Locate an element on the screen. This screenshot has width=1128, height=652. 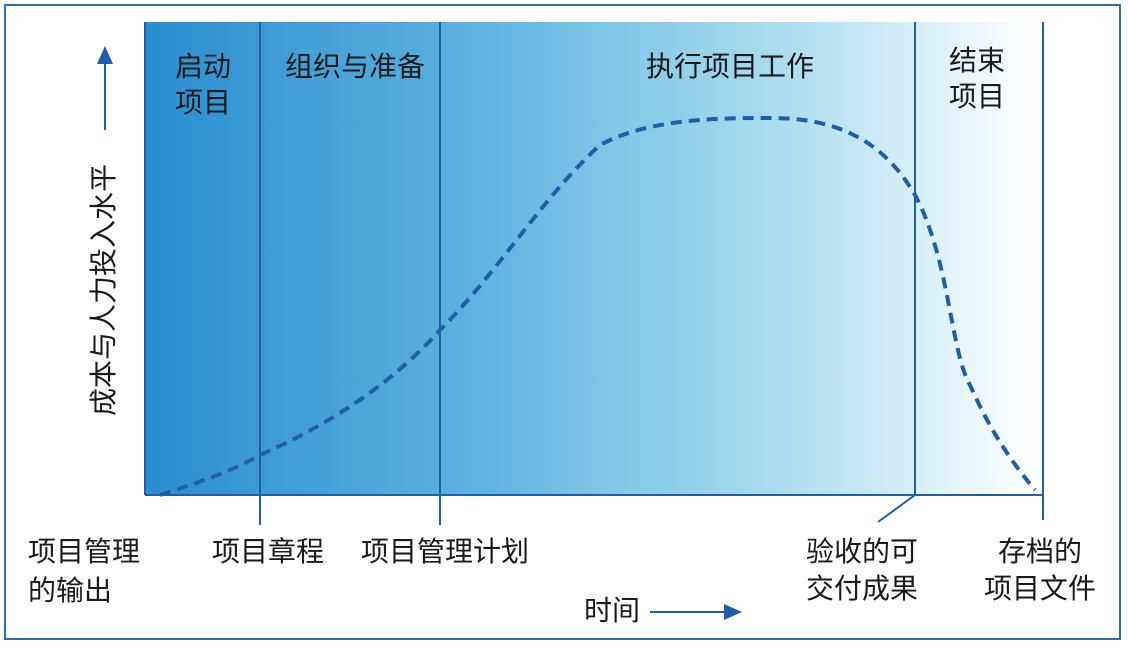
phase-label: 启动 is located at coordinates (203, 66).